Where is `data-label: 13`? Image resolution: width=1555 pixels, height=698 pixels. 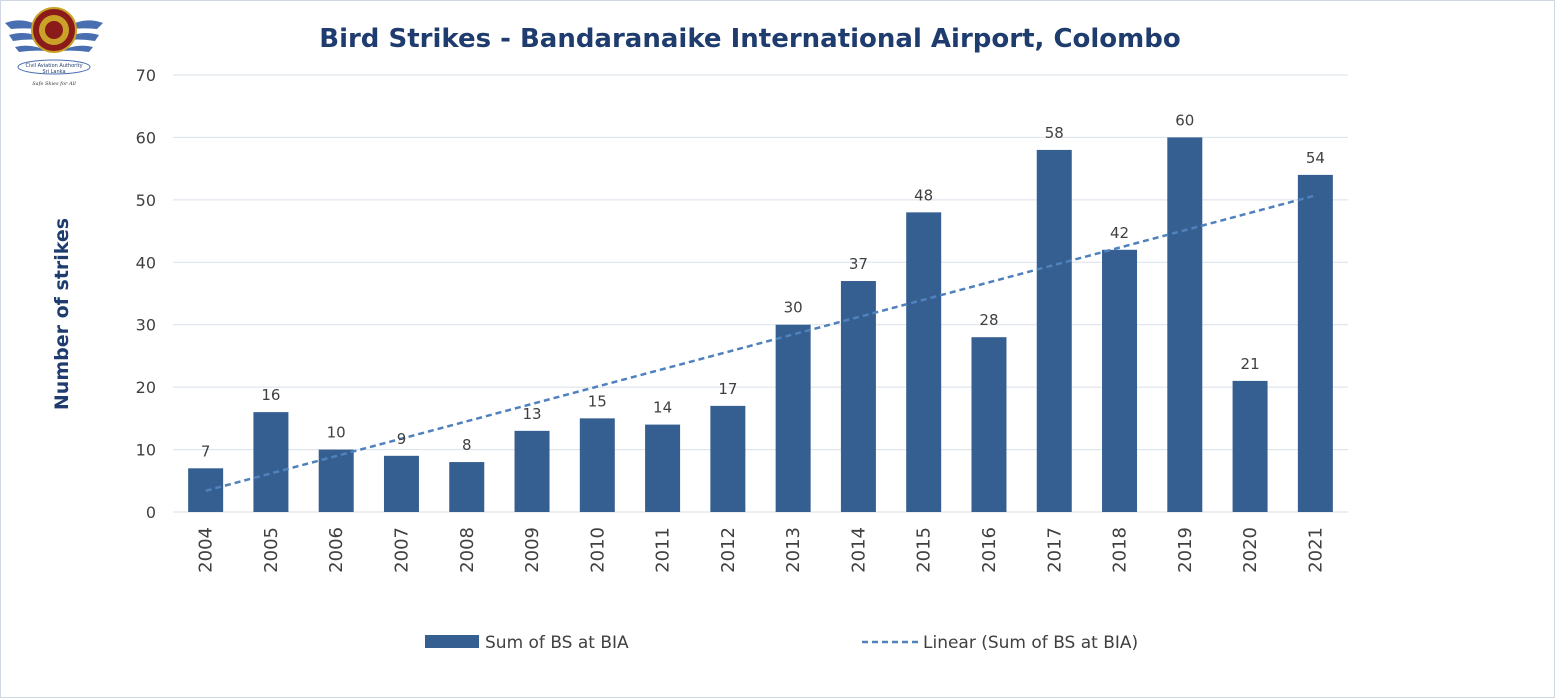 data-label: 13 is located at coordinates (531, 414).